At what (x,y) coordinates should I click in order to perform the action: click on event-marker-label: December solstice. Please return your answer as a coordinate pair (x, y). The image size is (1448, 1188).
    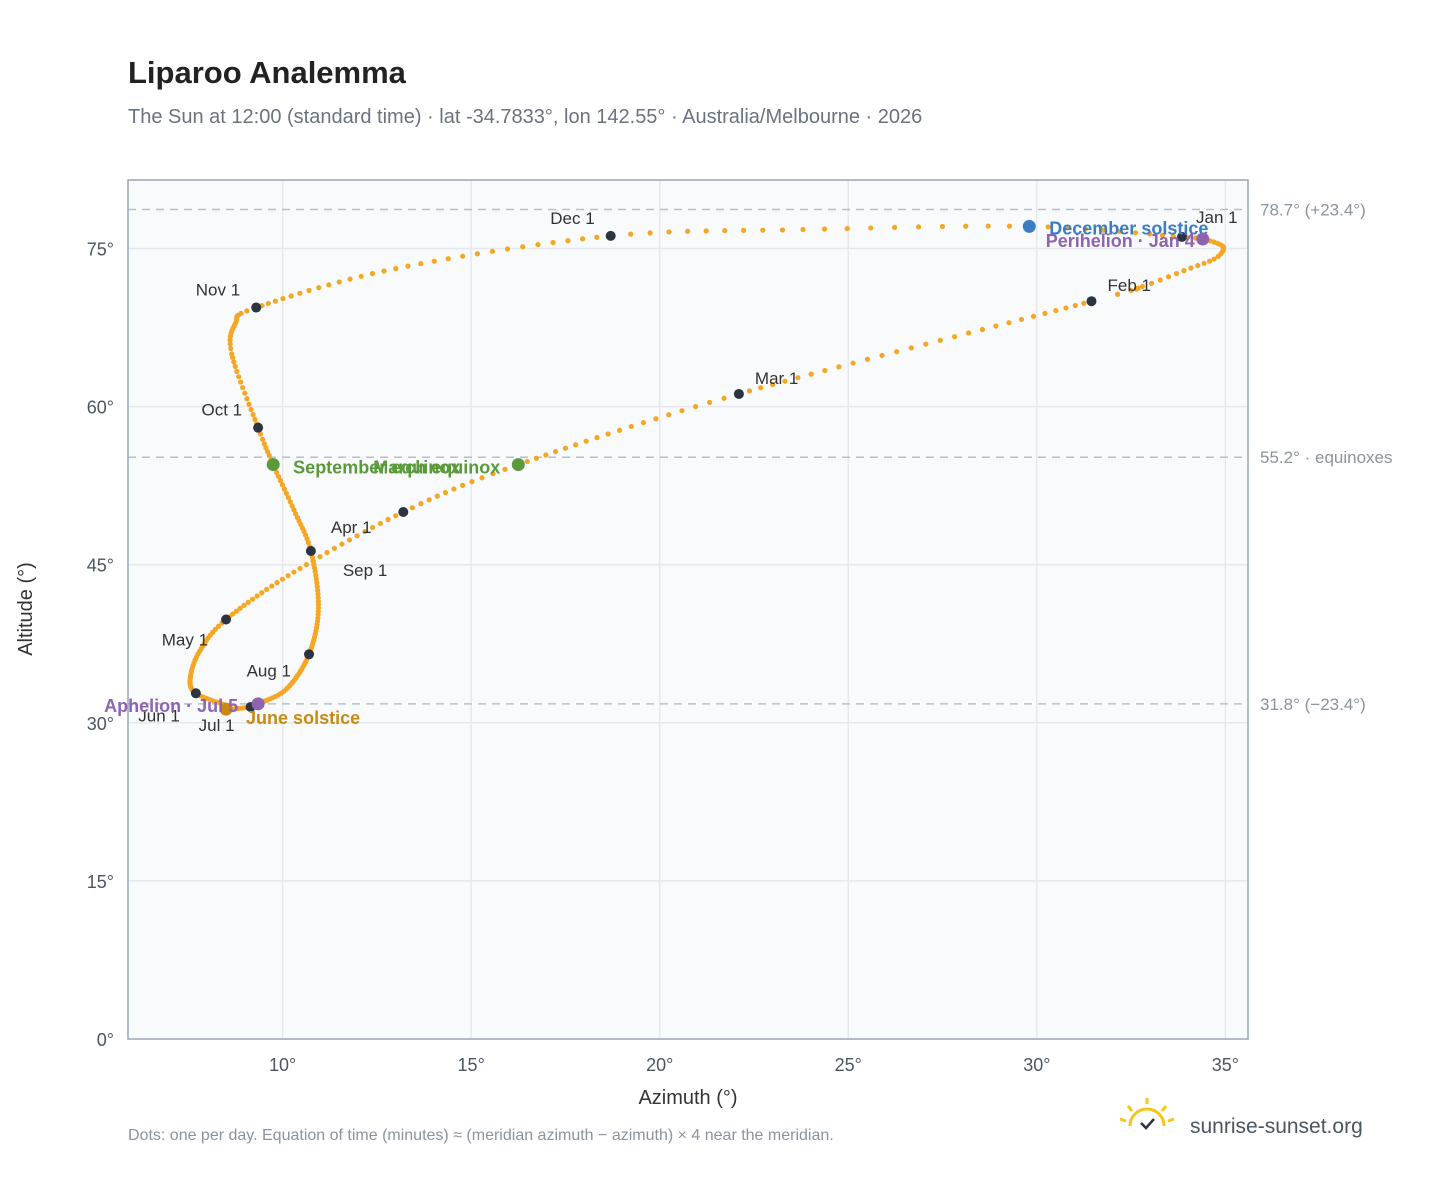
    Looking at the image, I should click on (1128, 228).